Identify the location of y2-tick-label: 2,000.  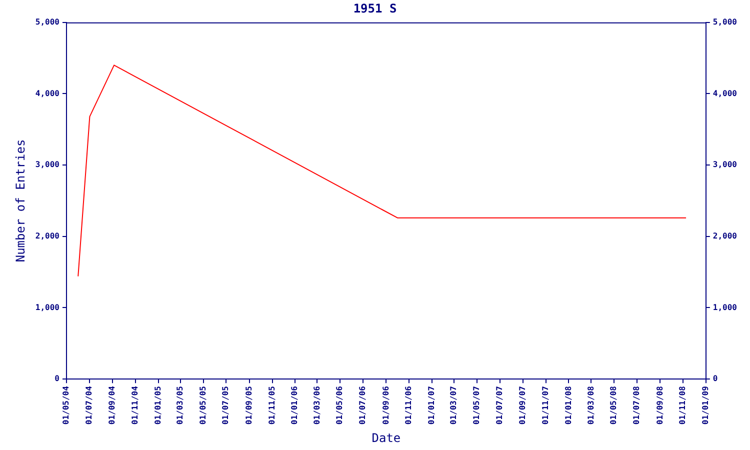
(725, 235).